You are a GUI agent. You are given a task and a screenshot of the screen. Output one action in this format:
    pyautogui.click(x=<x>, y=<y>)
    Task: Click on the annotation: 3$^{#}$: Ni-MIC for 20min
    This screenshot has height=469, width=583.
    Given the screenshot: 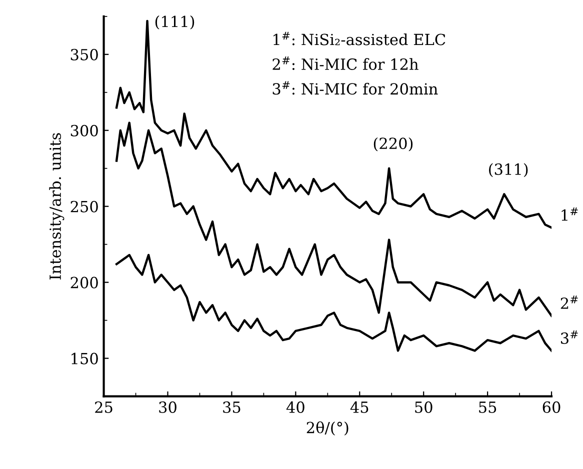 What is the action you would take?
    pyautogui.click(x=355, y=88)
    